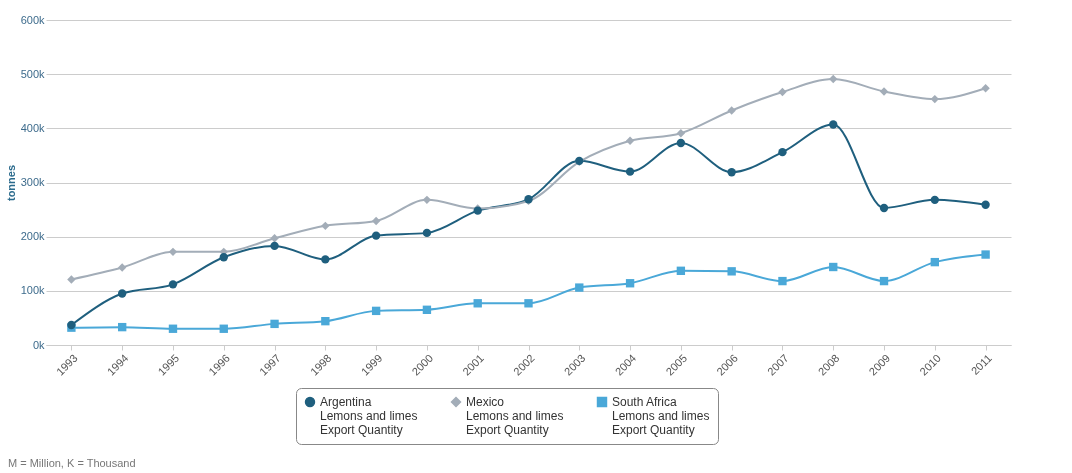  Describe the element at coordinates (32, 290) in the screenshot. I see `y-tick-label: 100k` at that location.